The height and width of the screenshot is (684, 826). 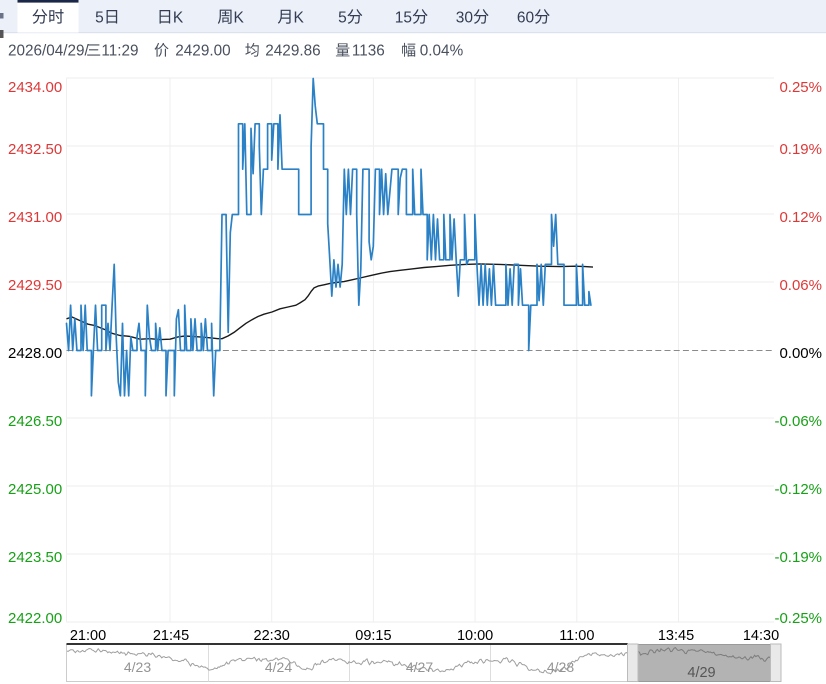 What do you see at coordinates (292, 51) in the screenshot?
I see `svg-text: 2429.86` at bounding box center [292, 51].